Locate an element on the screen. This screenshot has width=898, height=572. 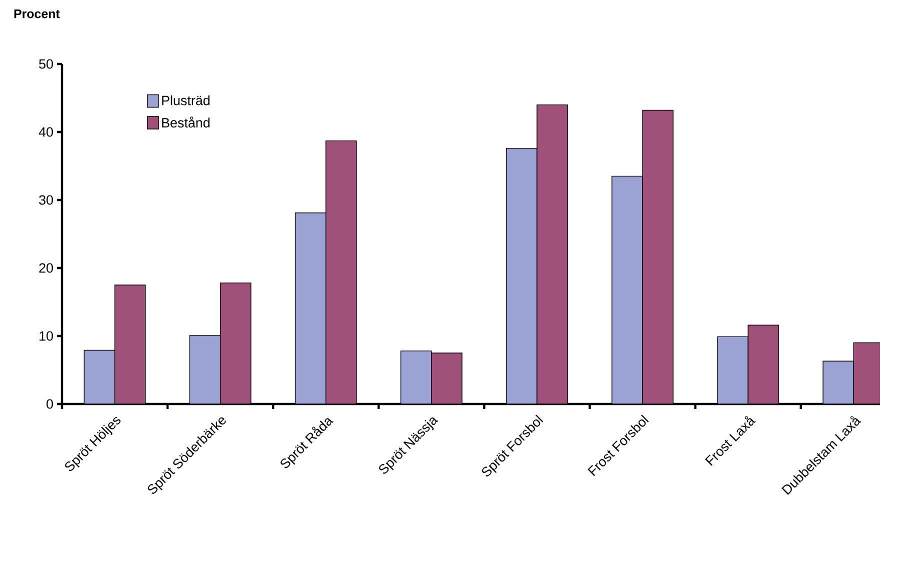
legend-label: Plusträd is located at coordinates (186, 100).